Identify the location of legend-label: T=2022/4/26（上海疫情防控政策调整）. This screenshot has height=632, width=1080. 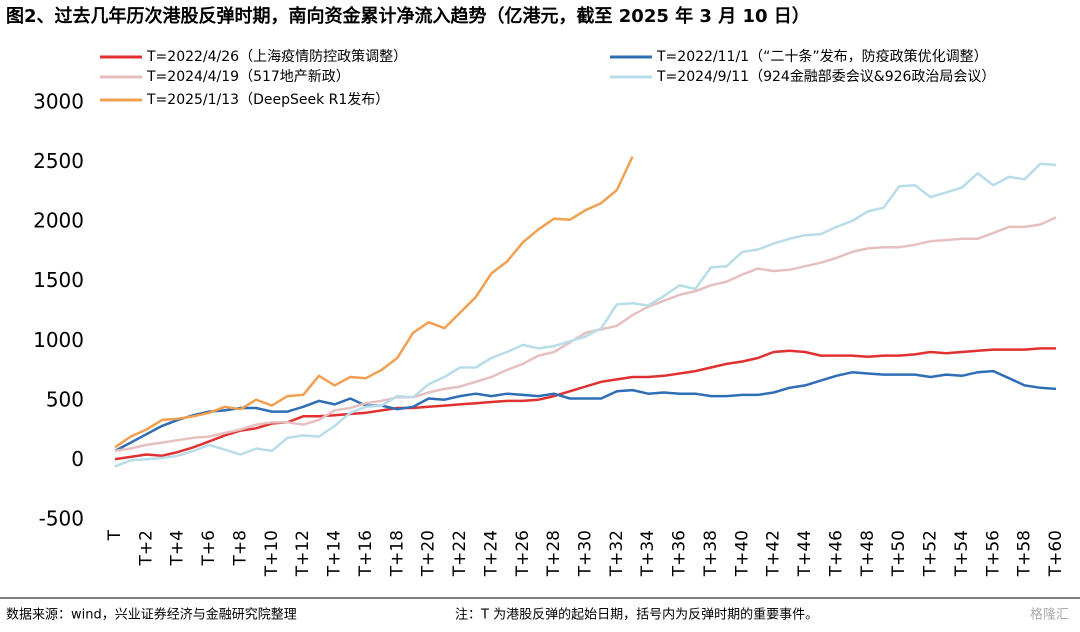
(276, 56).